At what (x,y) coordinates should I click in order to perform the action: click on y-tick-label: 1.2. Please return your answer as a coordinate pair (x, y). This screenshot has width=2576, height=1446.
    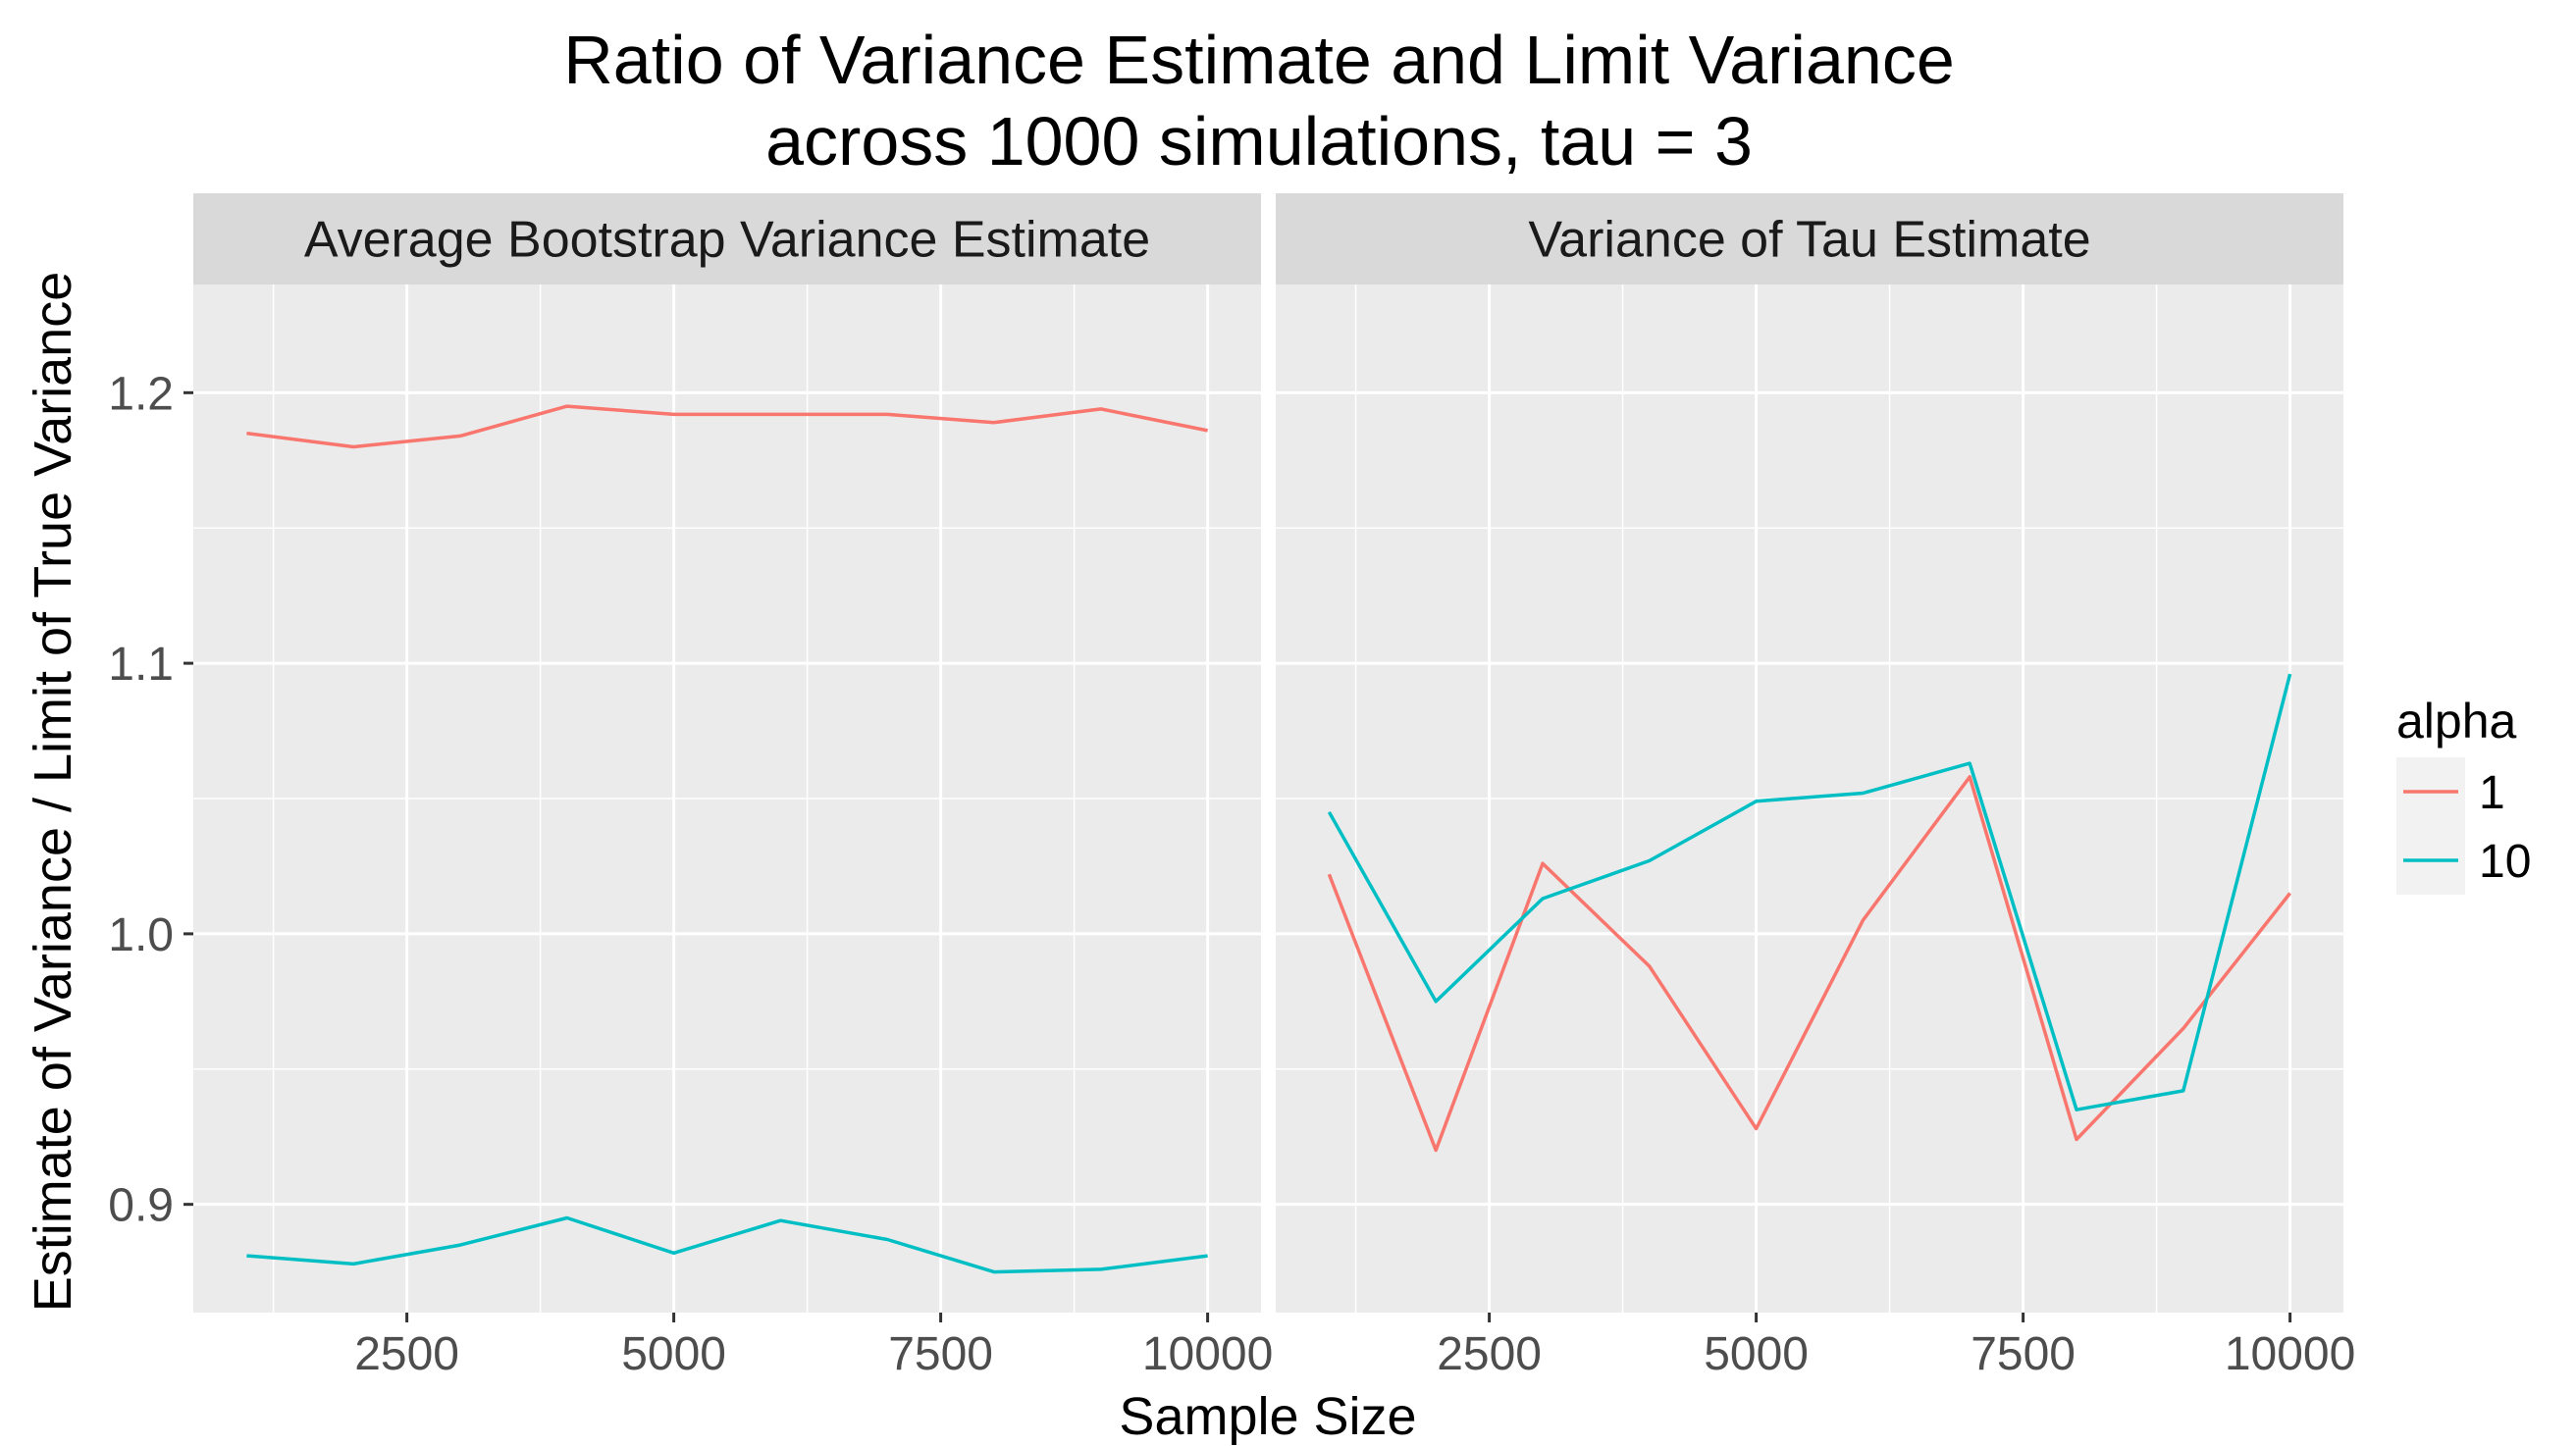
    Looking at the image, I should click on (141, 394).